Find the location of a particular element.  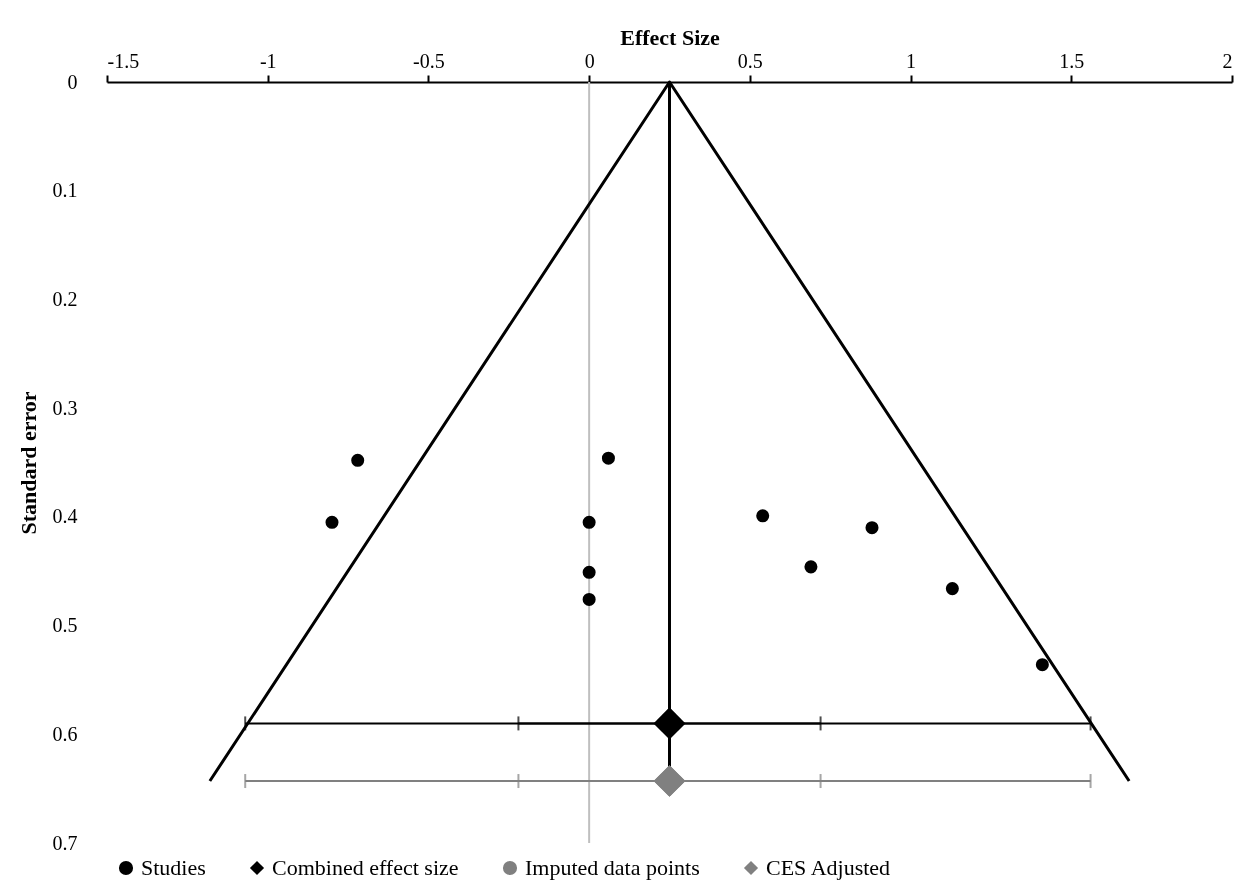

y-axis-title: Standard error is located at coordinates (28, 463).